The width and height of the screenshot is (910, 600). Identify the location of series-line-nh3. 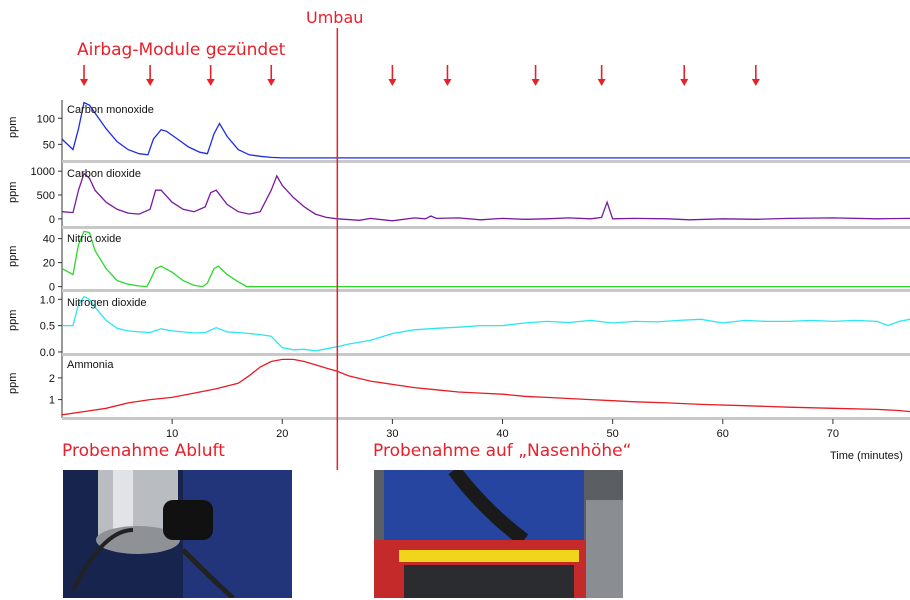
(485, 387).